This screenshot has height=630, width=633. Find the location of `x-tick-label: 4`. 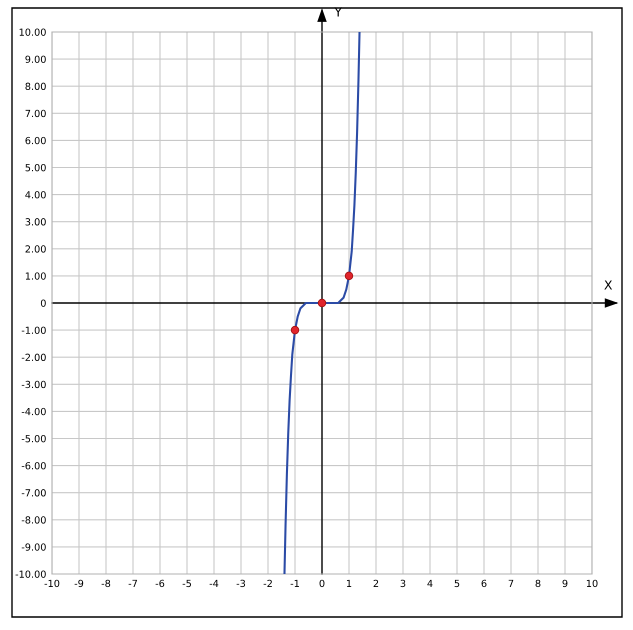

x-tick-label: 4 is located at coordinates (430, 583).